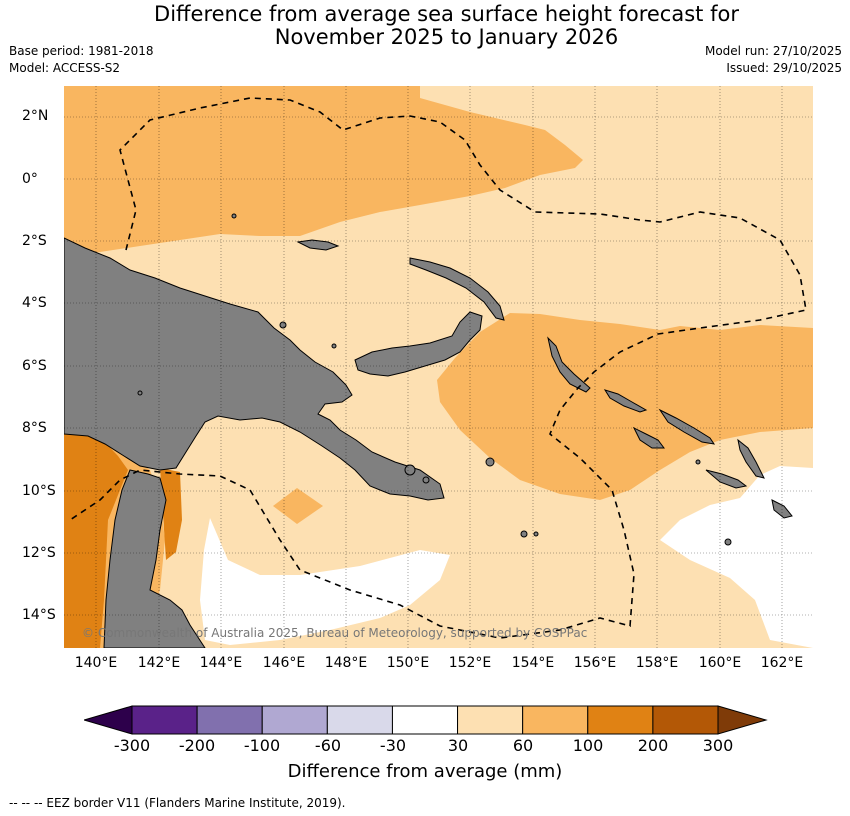  Describe the element at coordinates (318, 245) in the screenshot. I see `land-manus` at that location.